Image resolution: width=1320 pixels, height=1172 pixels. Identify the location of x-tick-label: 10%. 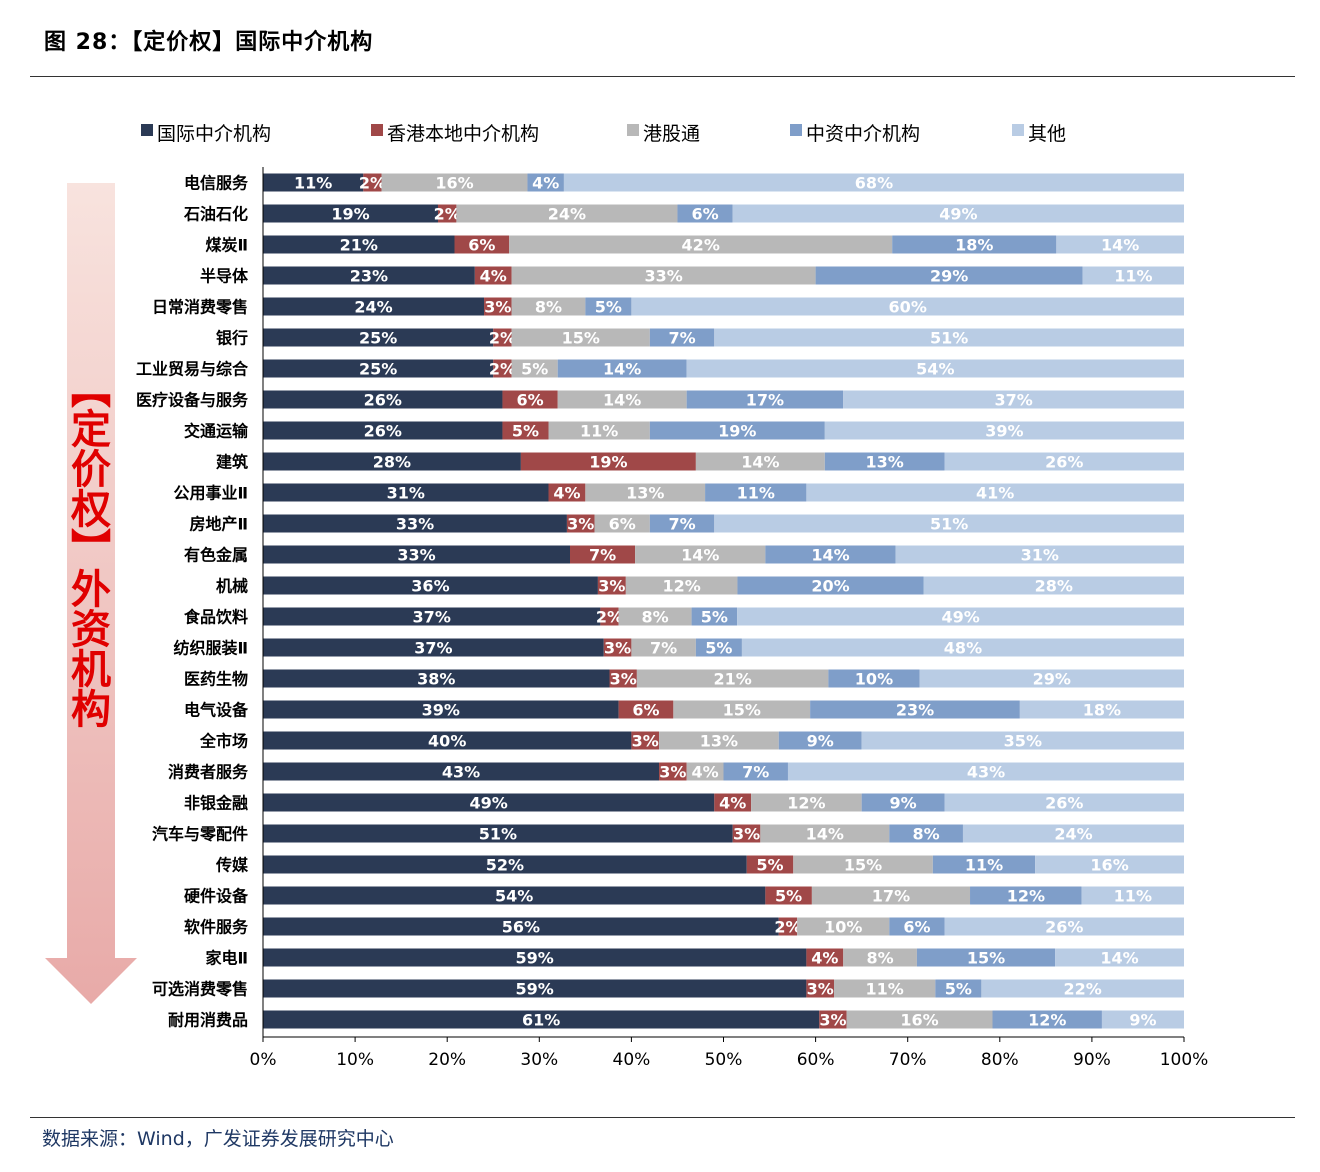
(355, 1060).